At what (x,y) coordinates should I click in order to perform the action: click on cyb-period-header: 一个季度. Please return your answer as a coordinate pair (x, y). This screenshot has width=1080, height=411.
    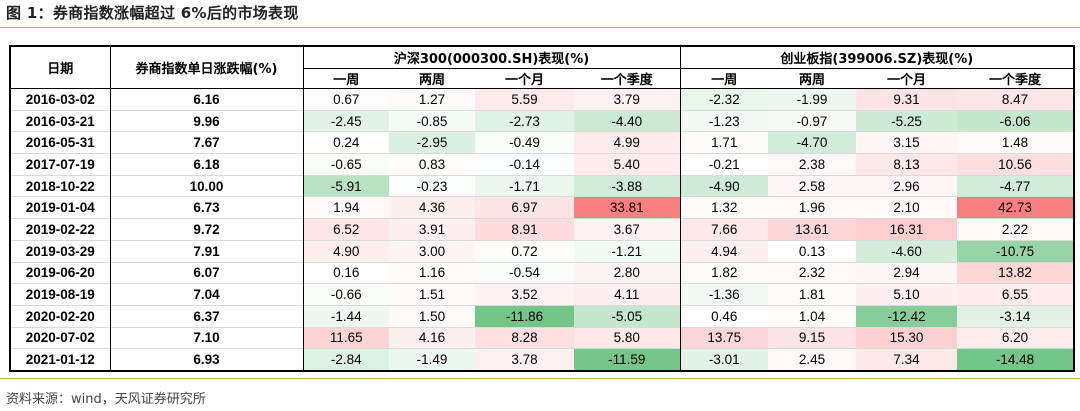
    Looking at the image, I should click on (1016, 78).